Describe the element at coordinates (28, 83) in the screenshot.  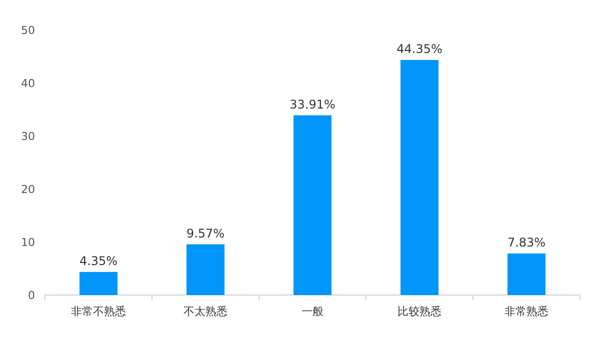
I see `y-tick-label: 40` at that location.